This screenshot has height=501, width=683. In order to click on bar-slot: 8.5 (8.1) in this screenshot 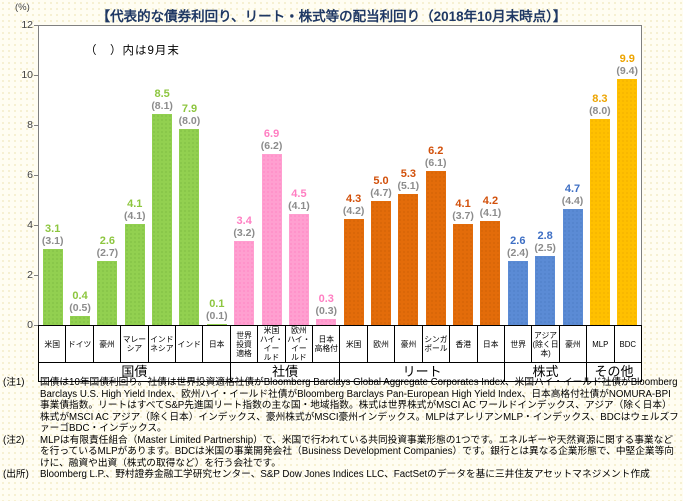, I will do `click(161, 176)`.